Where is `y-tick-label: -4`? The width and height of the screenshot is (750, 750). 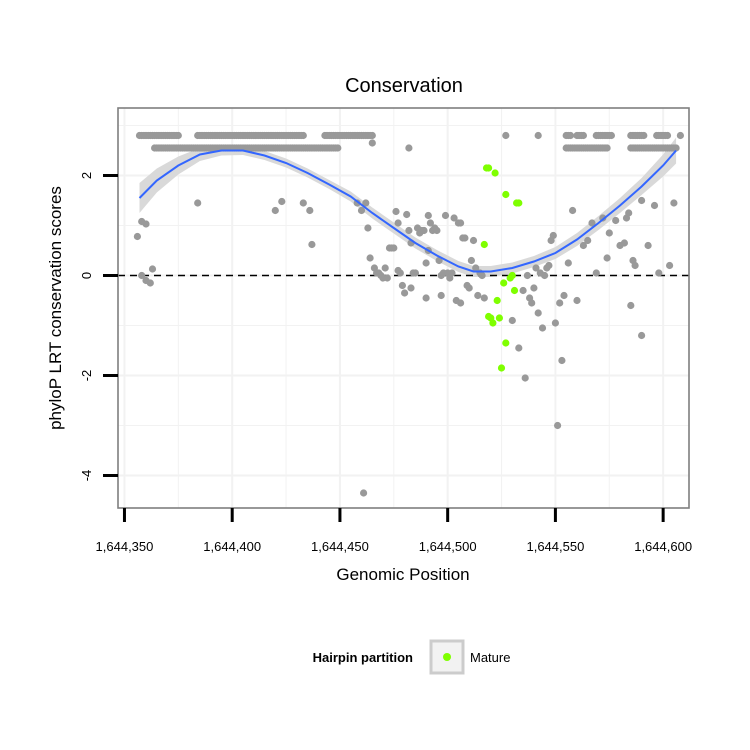
y-tick-label: -4 is located at coordinates (86, 476).